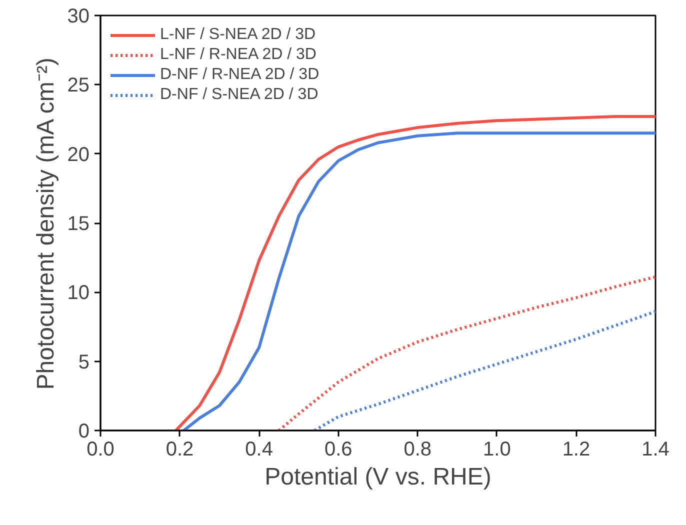 This screenshot has height=525, width=686. What do you see at coordinates (656, 449) in the screenshot?
I see `x-tick-label: 1.4` at bounding box center [656, 449].